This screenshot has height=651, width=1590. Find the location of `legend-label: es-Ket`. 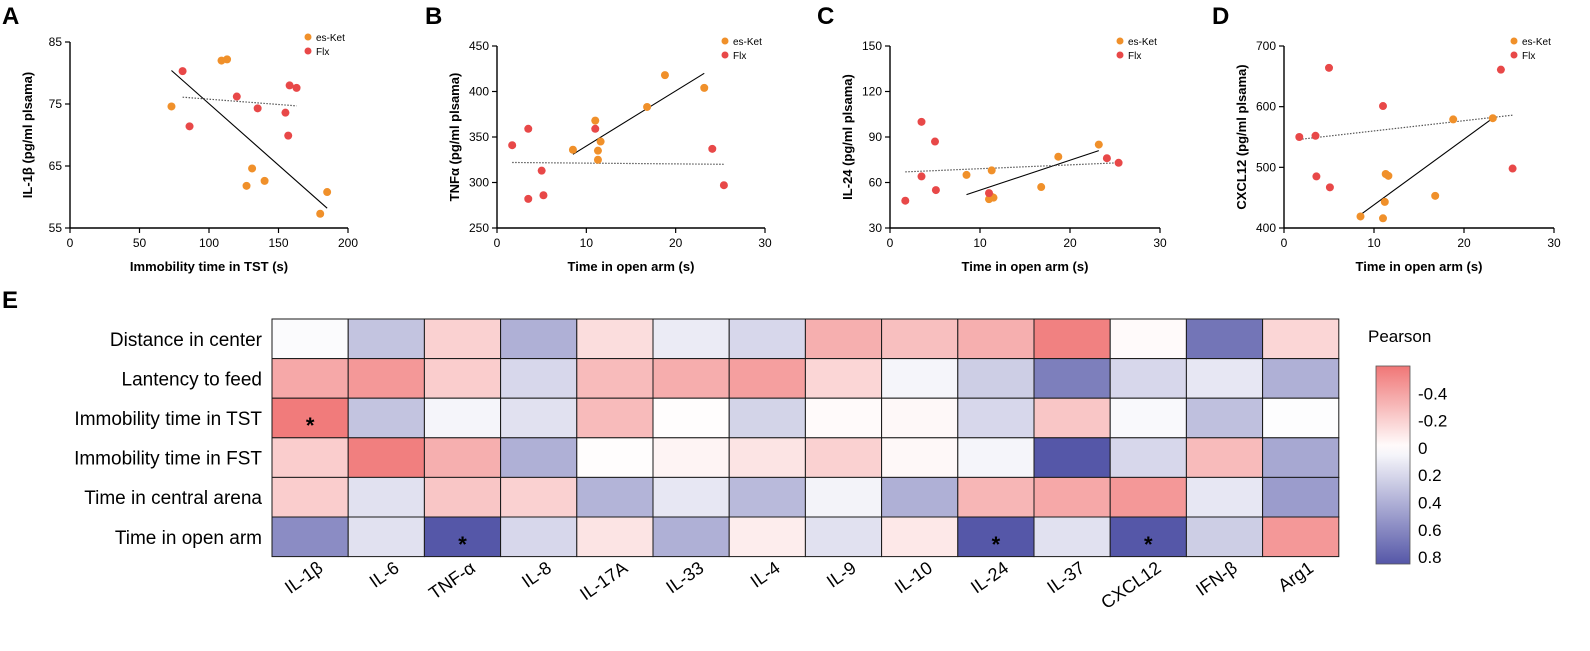

legend-label: es-Ket is located at coordinates (1536, 42).